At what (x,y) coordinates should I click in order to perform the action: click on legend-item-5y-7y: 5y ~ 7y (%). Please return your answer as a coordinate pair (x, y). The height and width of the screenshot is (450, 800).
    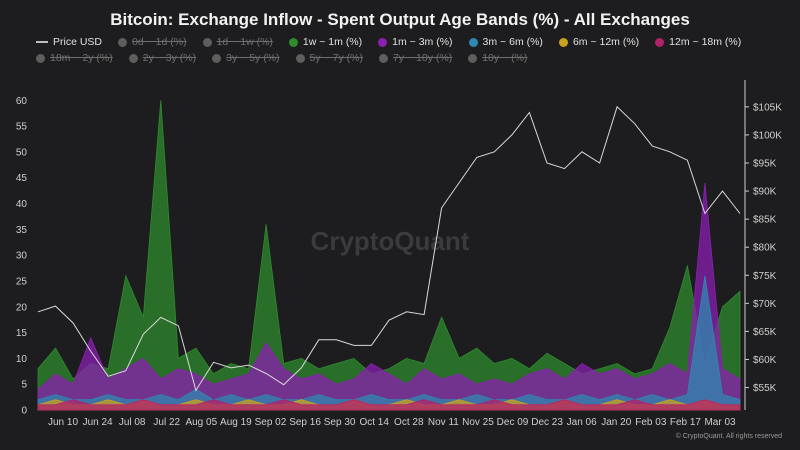
    Looking at the image, I should click on (329, 58).